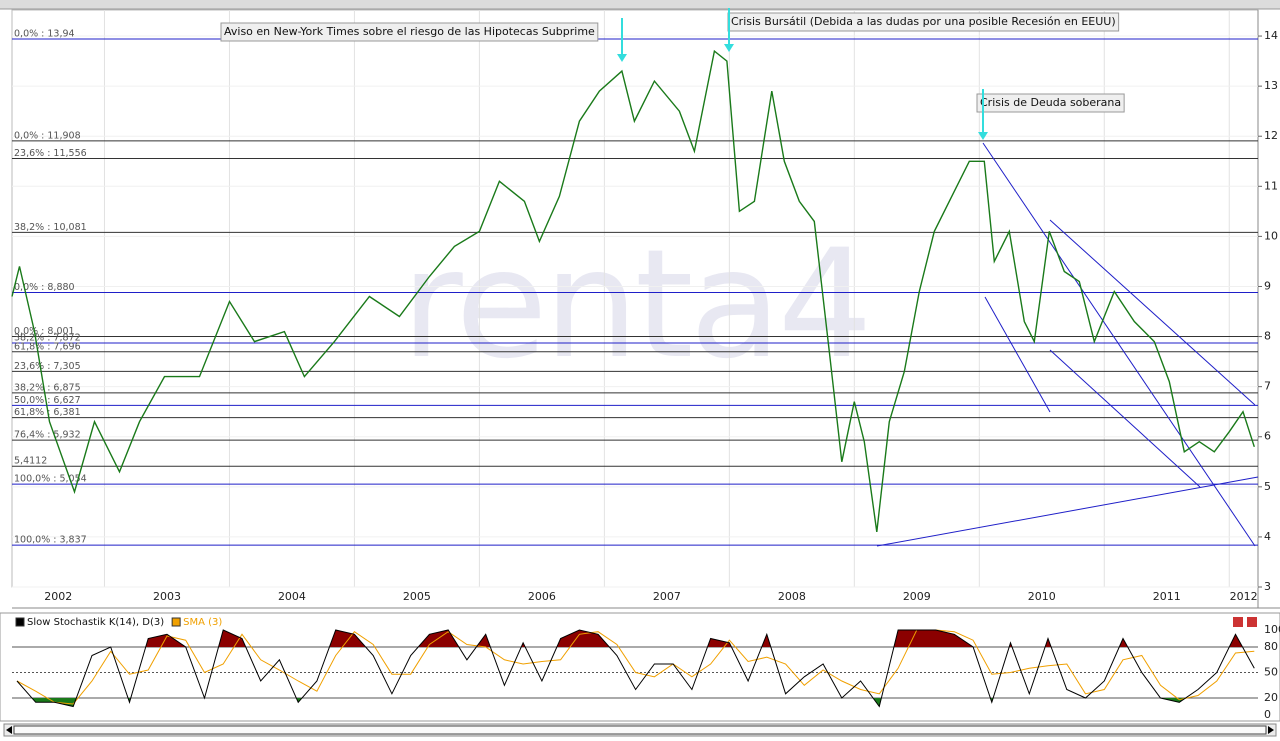 The image size is (1280, 741). Describe the element at coordinates (1267, 336) in the screenshot. I see `y-tick-label: 8` at that location.